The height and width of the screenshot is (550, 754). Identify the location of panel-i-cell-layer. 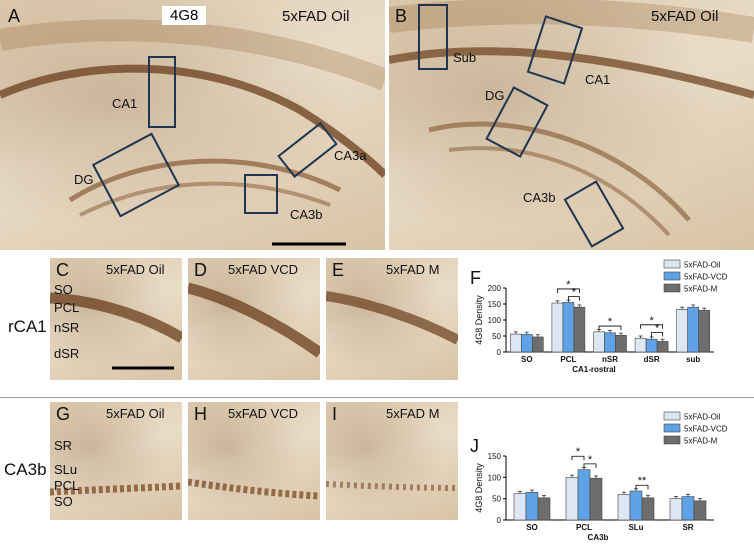
(392, 486).